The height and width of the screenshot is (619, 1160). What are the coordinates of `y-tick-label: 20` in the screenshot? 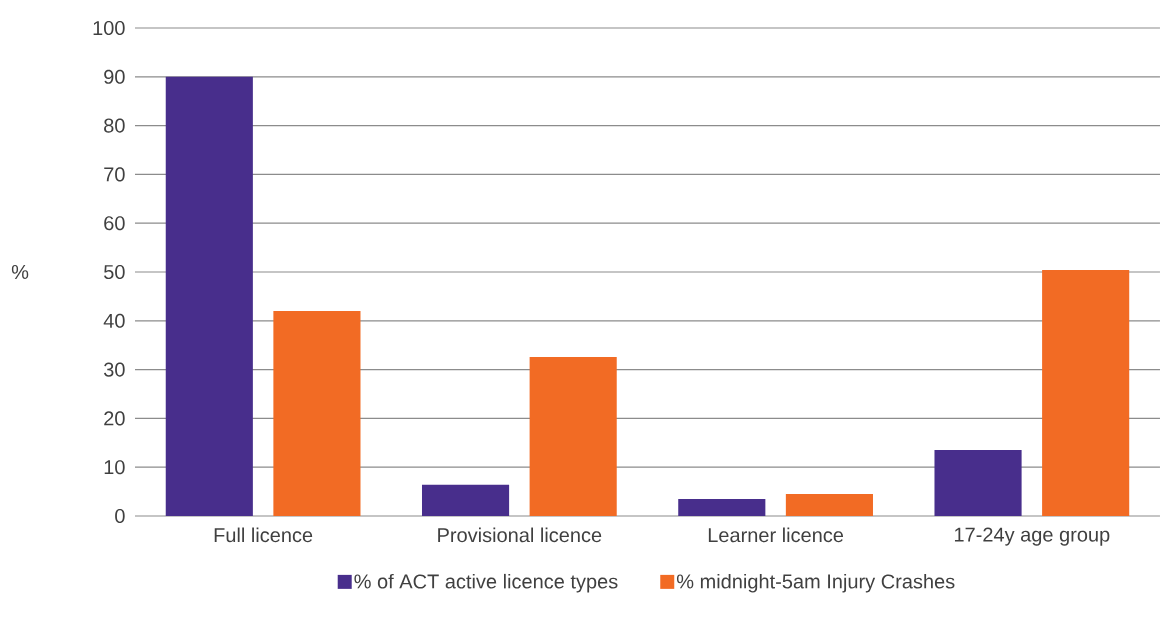 It's located at (114, 418).